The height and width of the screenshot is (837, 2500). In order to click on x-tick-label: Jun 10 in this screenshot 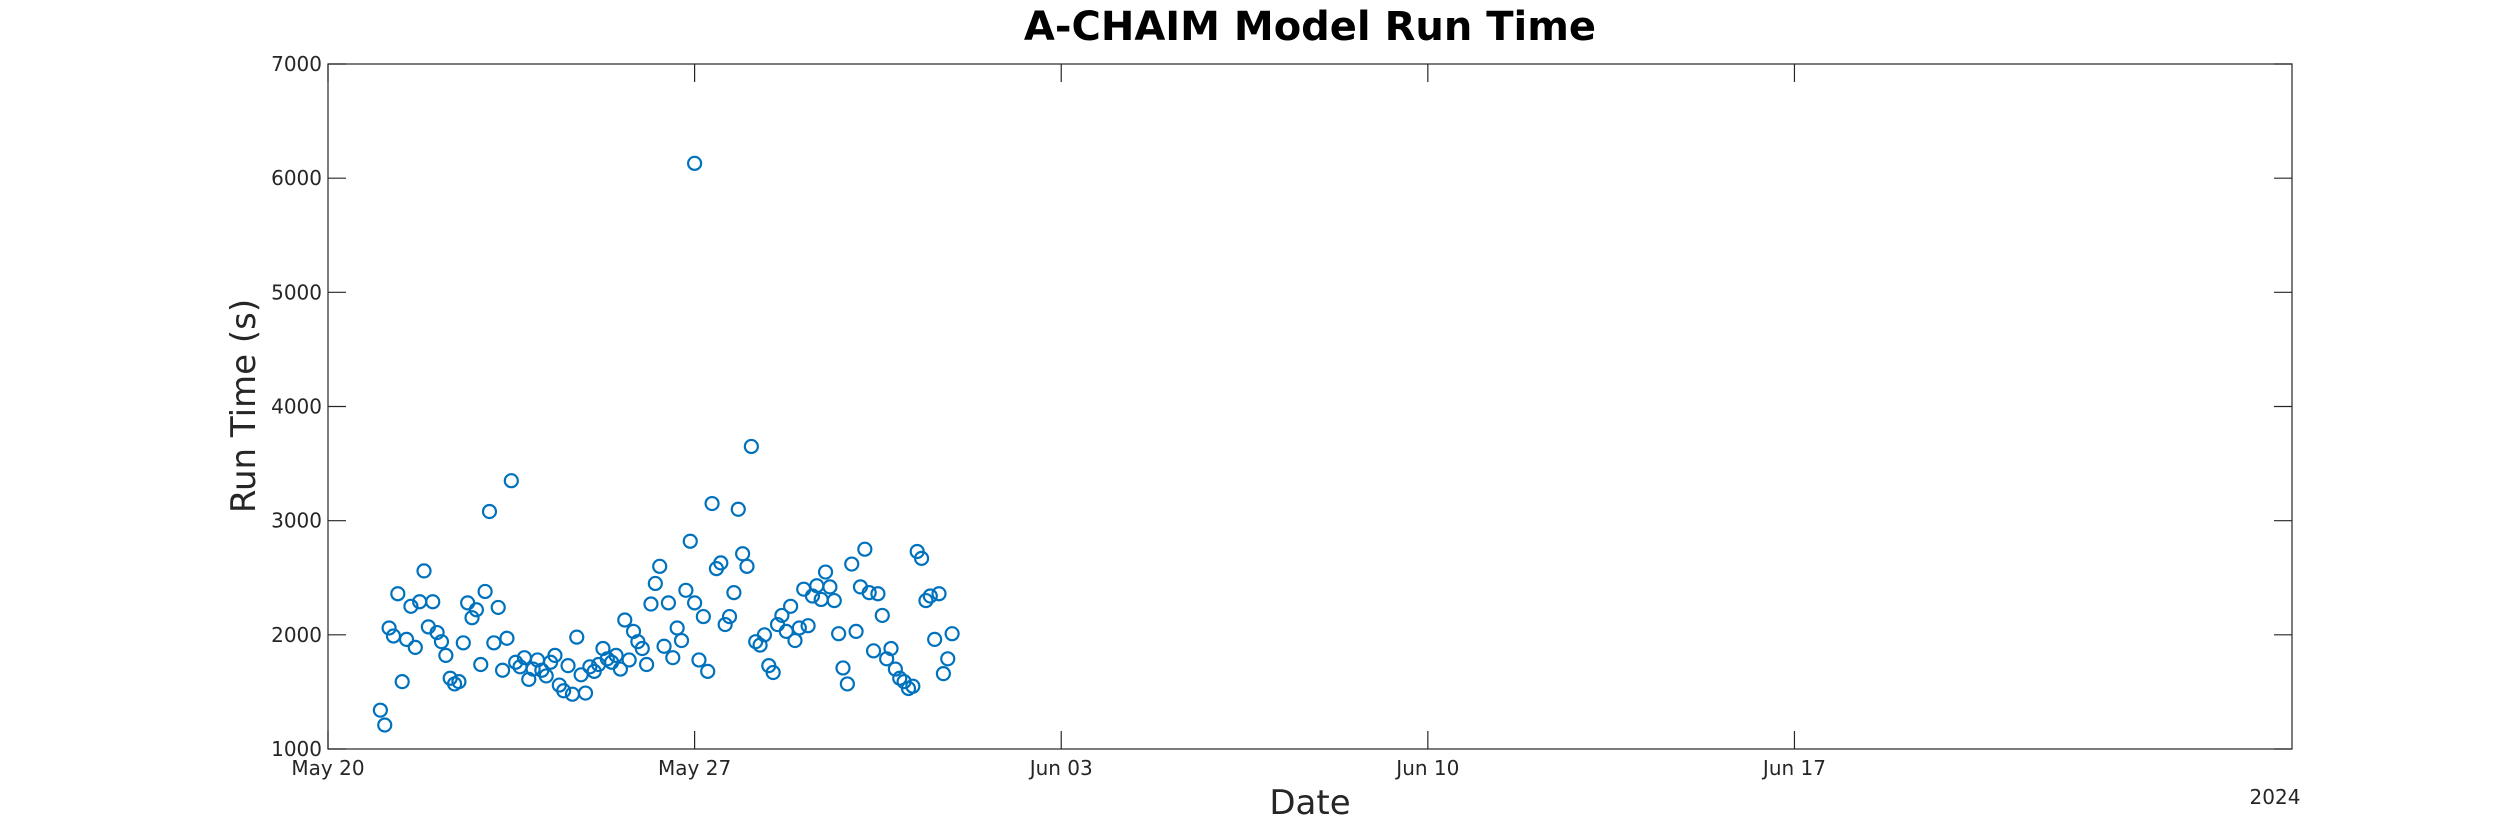, I will do `click(1426, 768)`.